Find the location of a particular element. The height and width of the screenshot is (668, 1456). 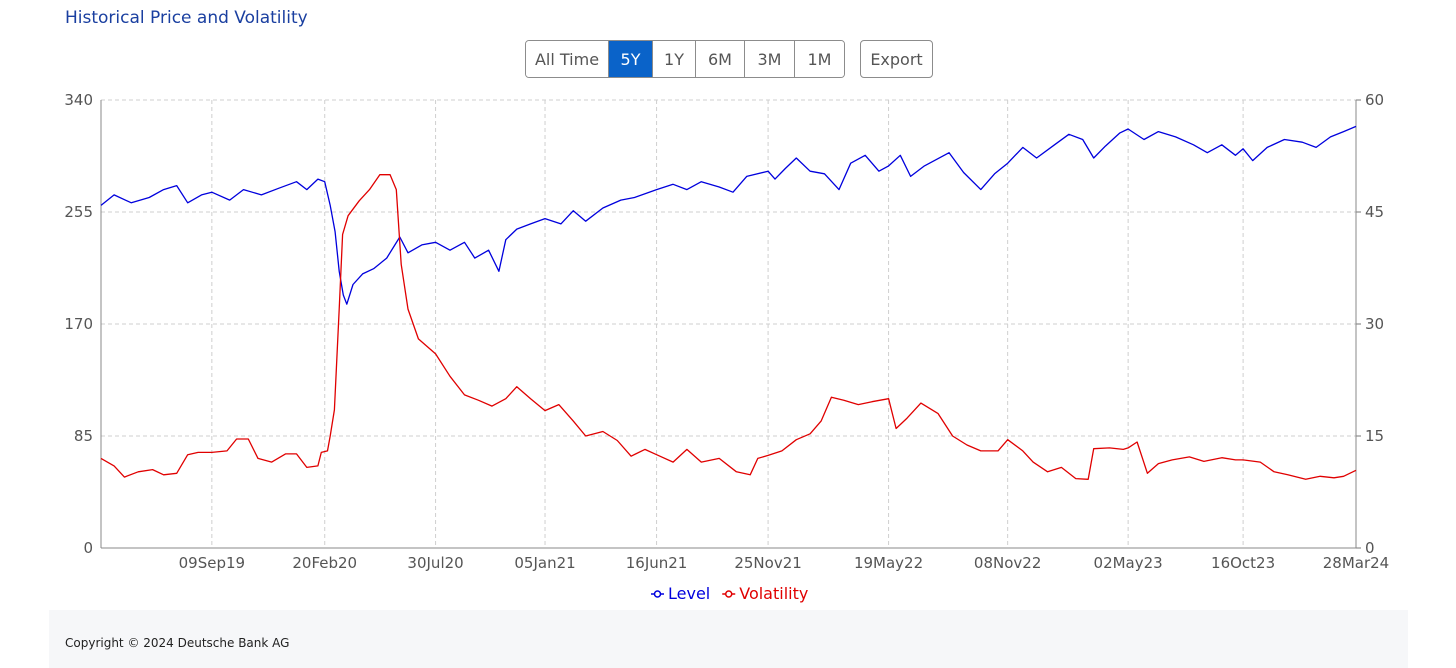

range-selector: All Time 5Y 1Y 6M 3M 1M is located at coordinates (685, 59).